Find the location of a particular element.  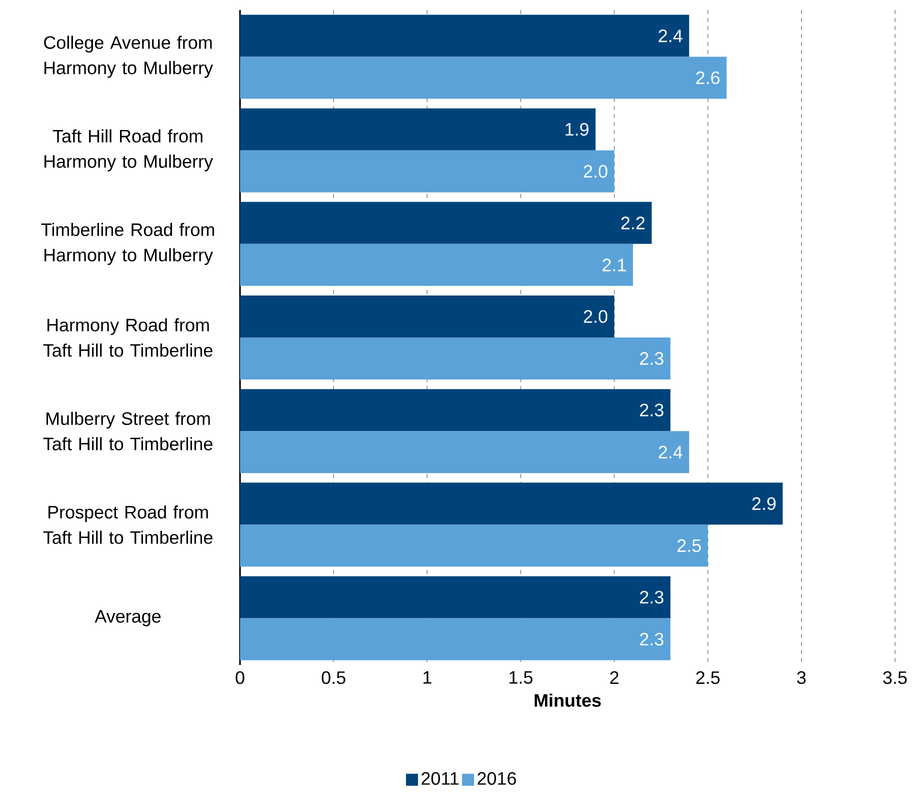

legend-label: 2011 is located at coordinates (440, 778).